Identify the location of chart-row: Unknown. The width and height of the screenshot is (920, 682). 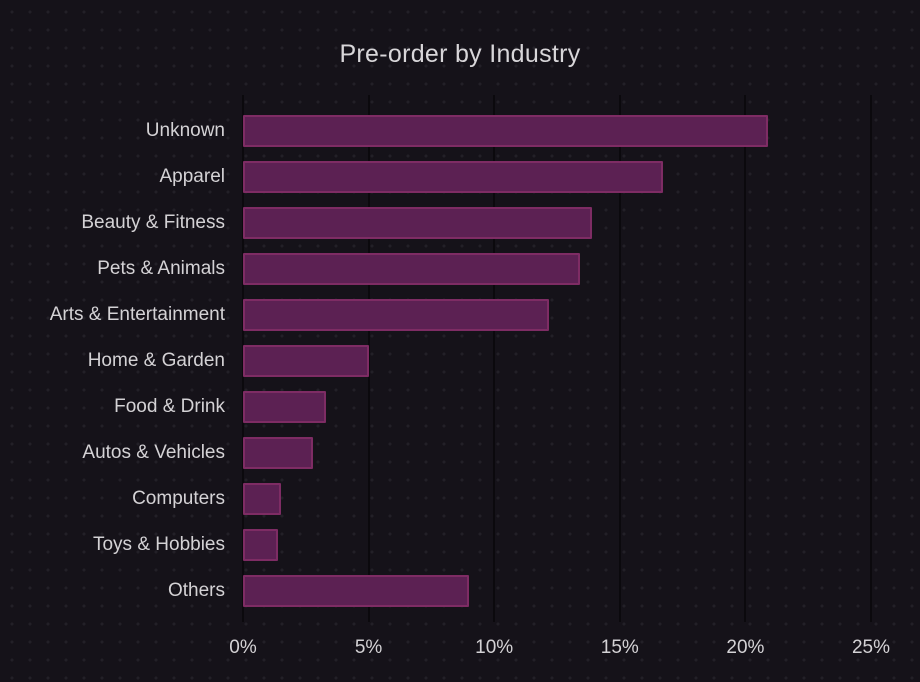
(460, 131).